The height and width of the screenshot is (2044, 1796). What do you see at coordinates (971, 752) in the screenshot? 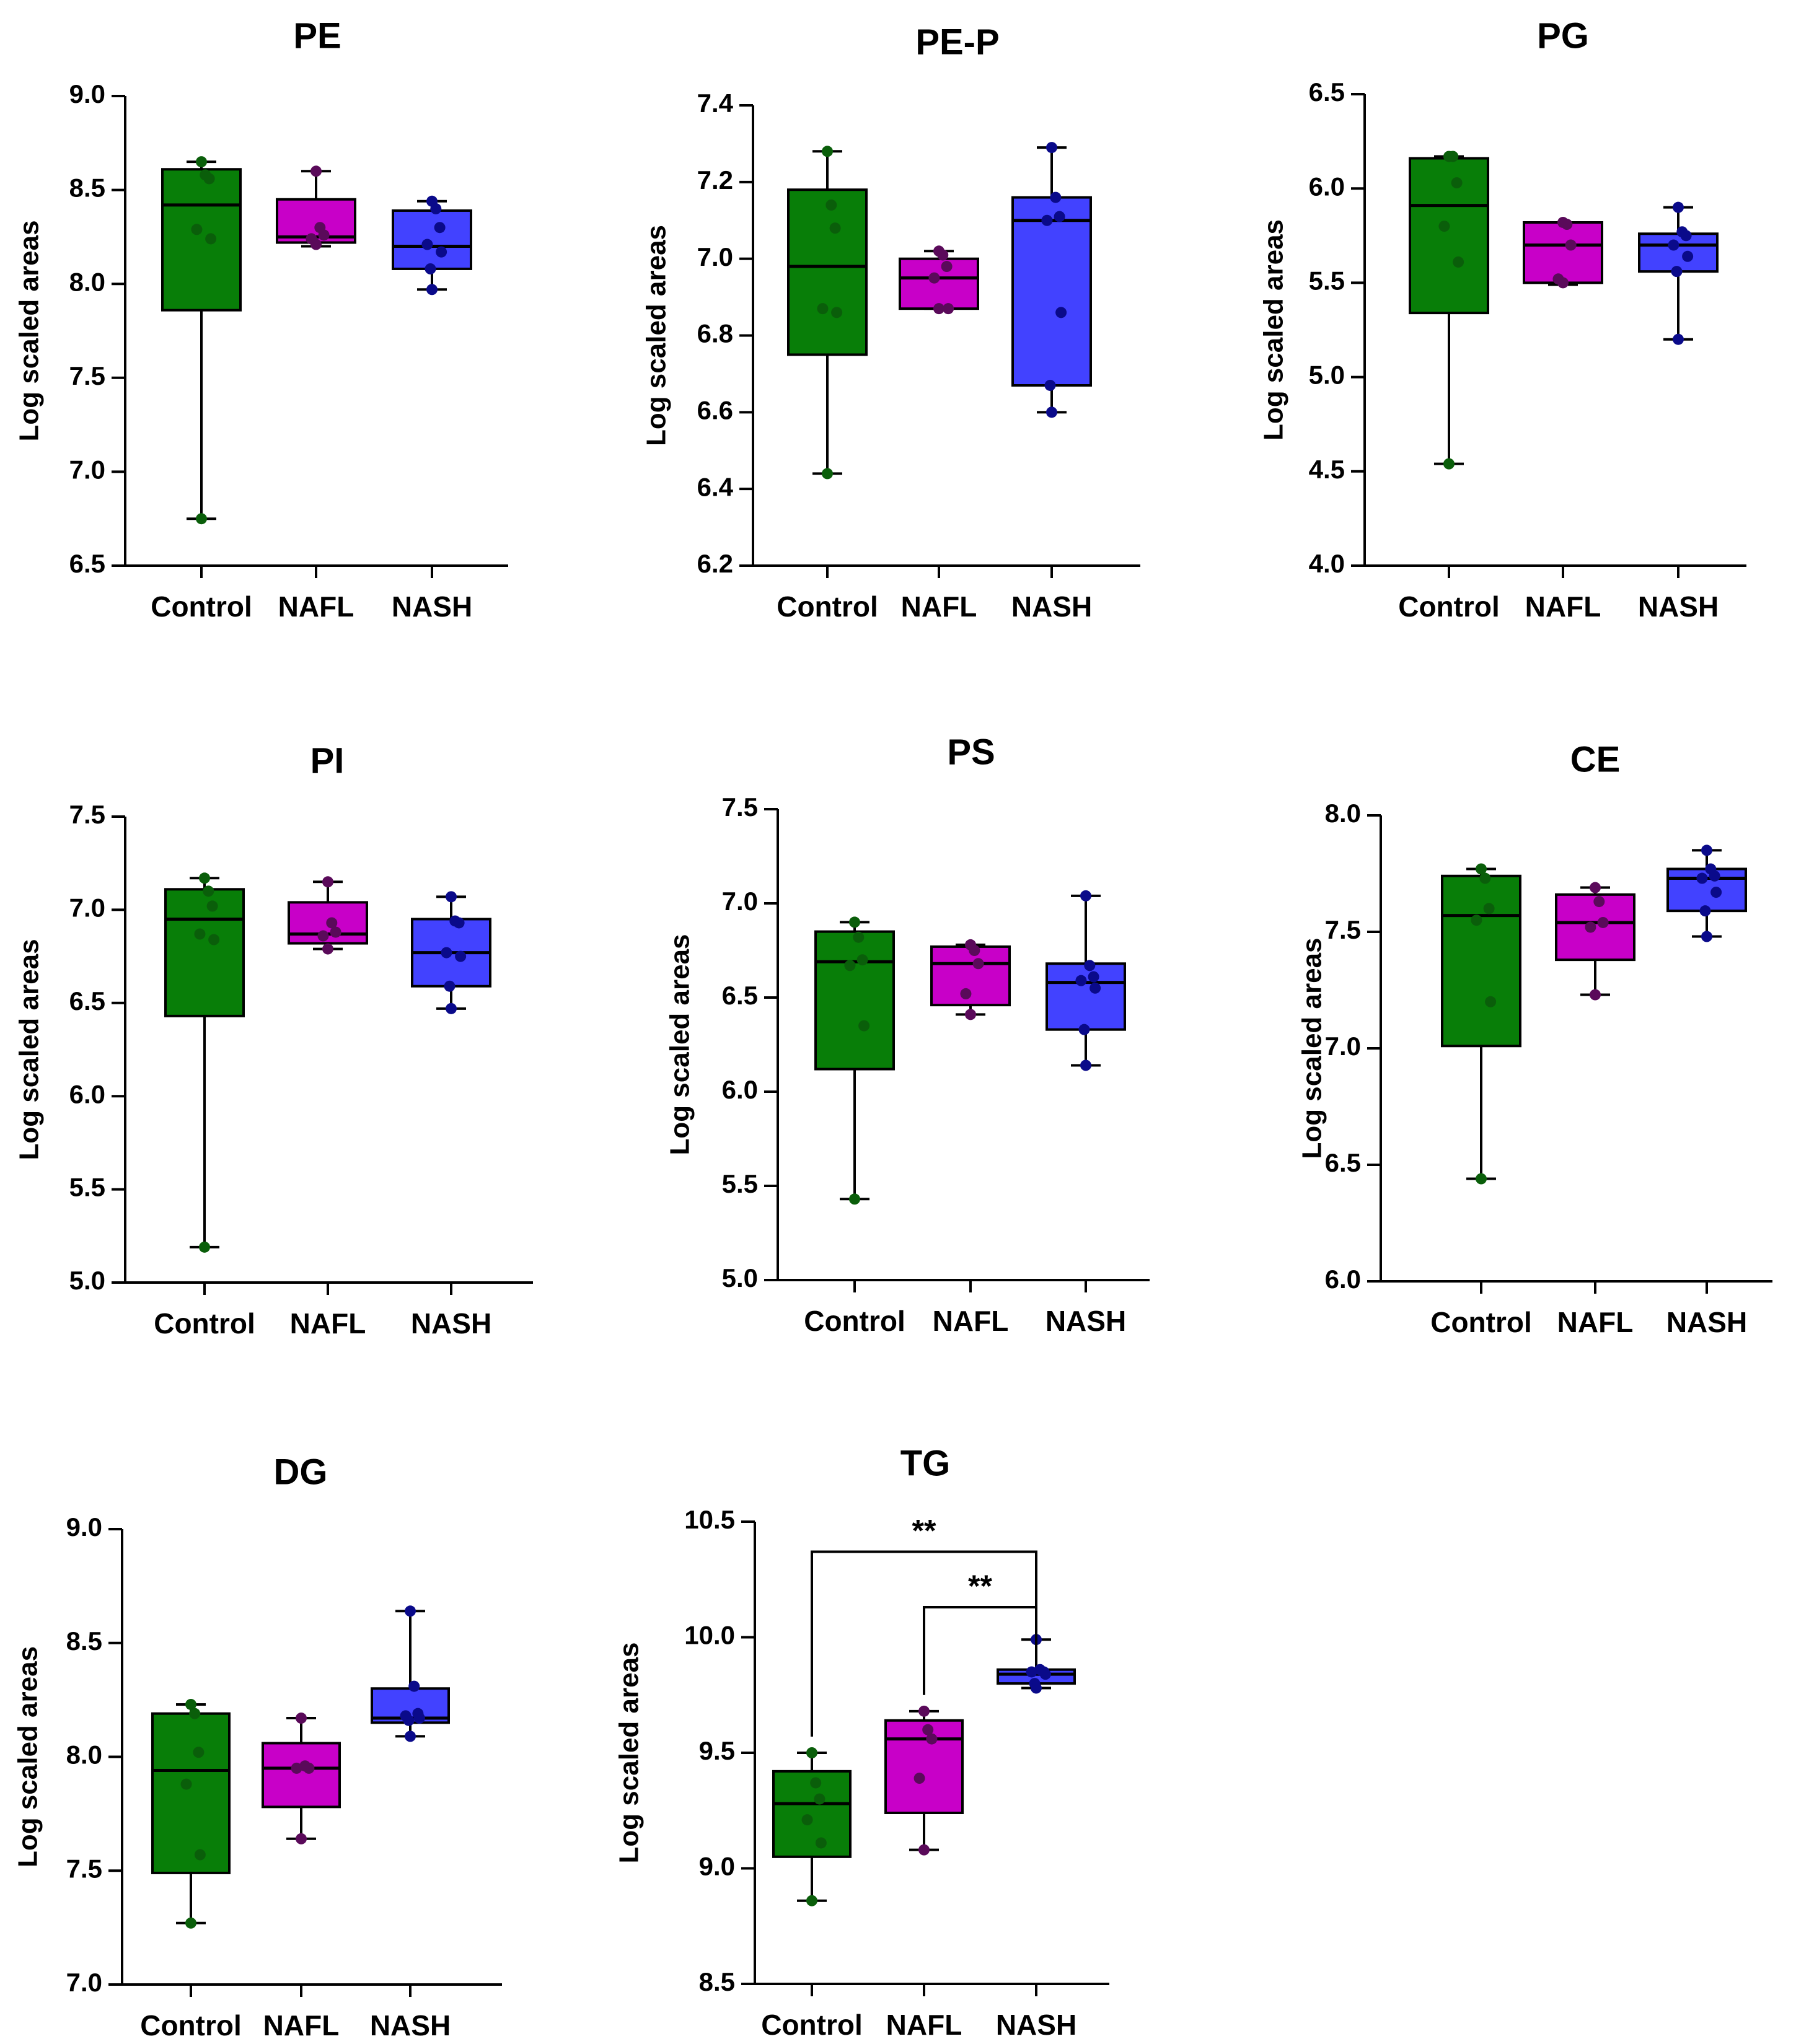
I see `chart-title: PS` at bounding box center [971, 752].